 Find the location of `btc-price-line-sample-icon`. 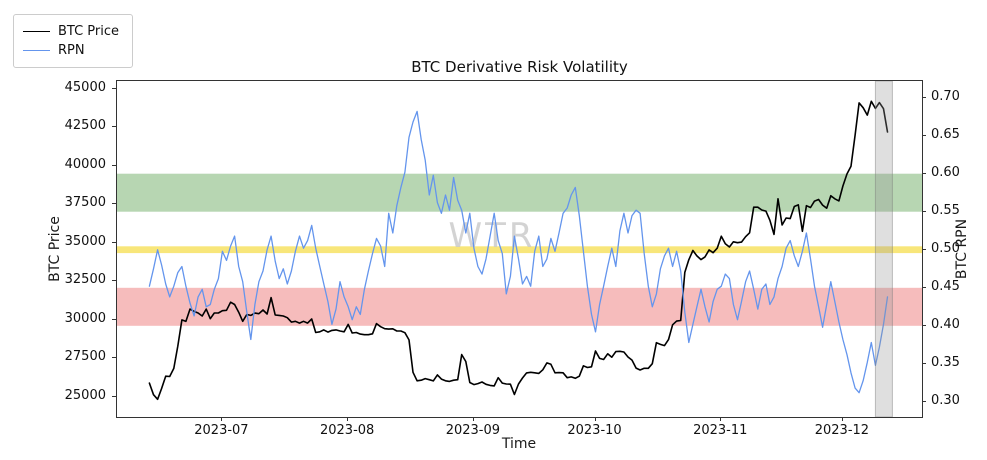

btc-price-line-sample-icon is located at coordinates (36, 31).